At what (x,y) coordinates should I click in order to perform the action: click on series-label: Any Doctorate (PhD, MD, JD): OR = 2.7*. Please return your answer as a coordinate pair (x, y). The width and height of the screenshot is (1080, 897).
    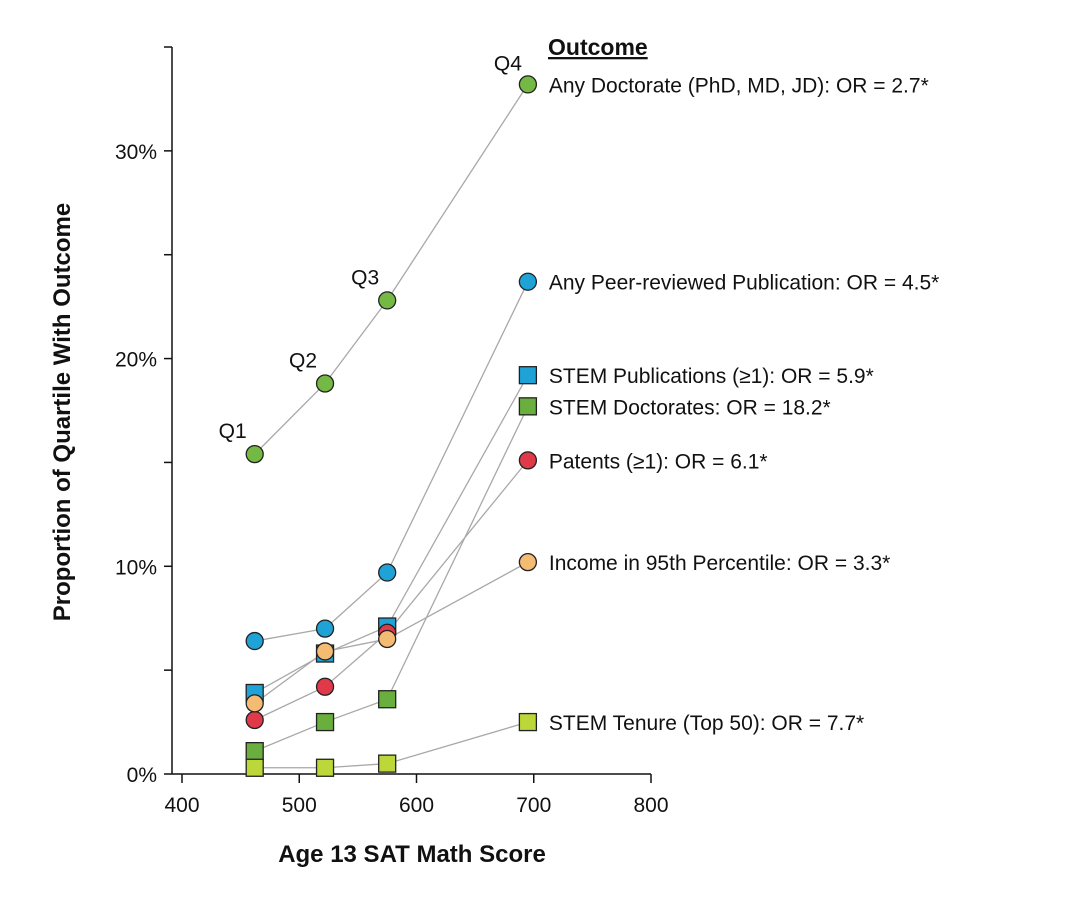
    Looking at the image, I should click on (739, 85).